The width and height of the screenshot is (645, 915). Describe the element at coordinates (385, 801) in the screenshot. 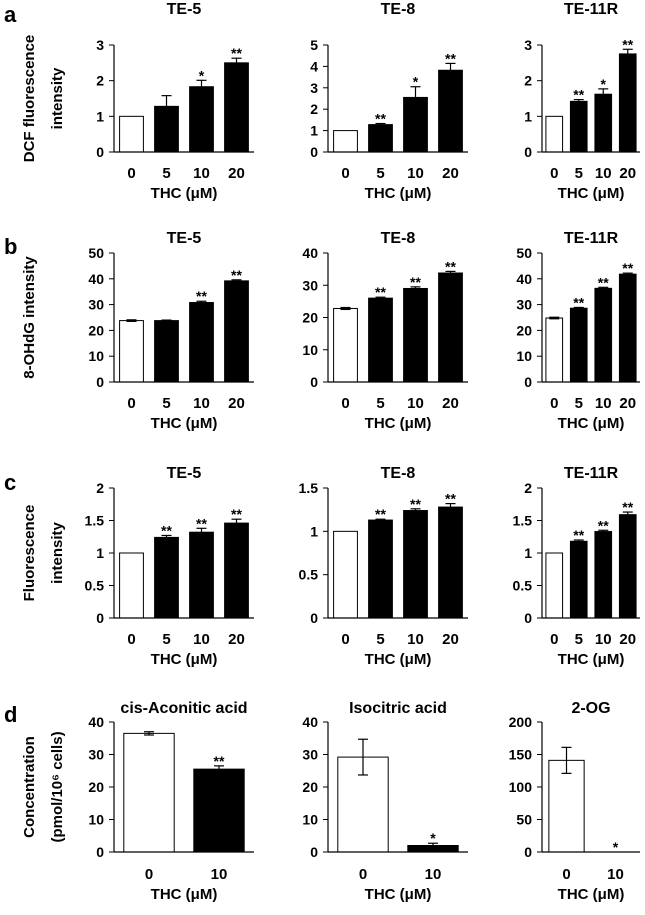

I see `chart-d-2: Isocitric acid 0 10 20 30 40 0 * 10 THC (μM)` at that location.